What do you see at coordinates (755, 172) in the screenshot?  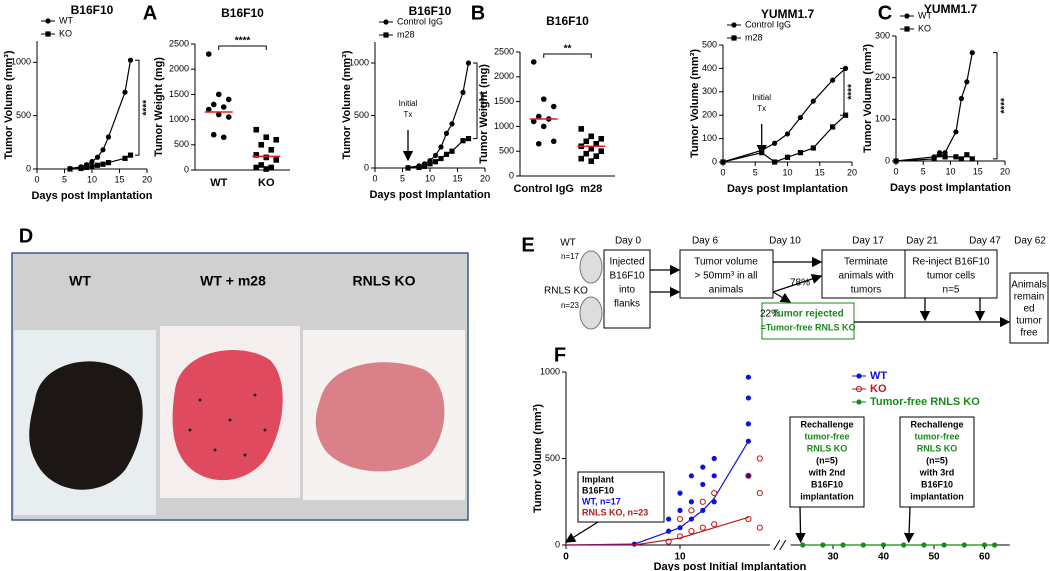 I see `x-tick-label: 5` at bounding box center [755, 172].